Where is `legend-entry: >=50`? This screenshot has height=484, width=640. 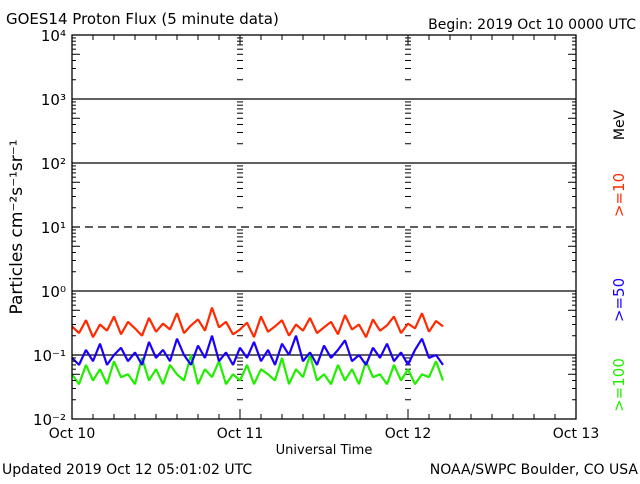 legend-entry: >=50 is located at coordinates (619, 300).